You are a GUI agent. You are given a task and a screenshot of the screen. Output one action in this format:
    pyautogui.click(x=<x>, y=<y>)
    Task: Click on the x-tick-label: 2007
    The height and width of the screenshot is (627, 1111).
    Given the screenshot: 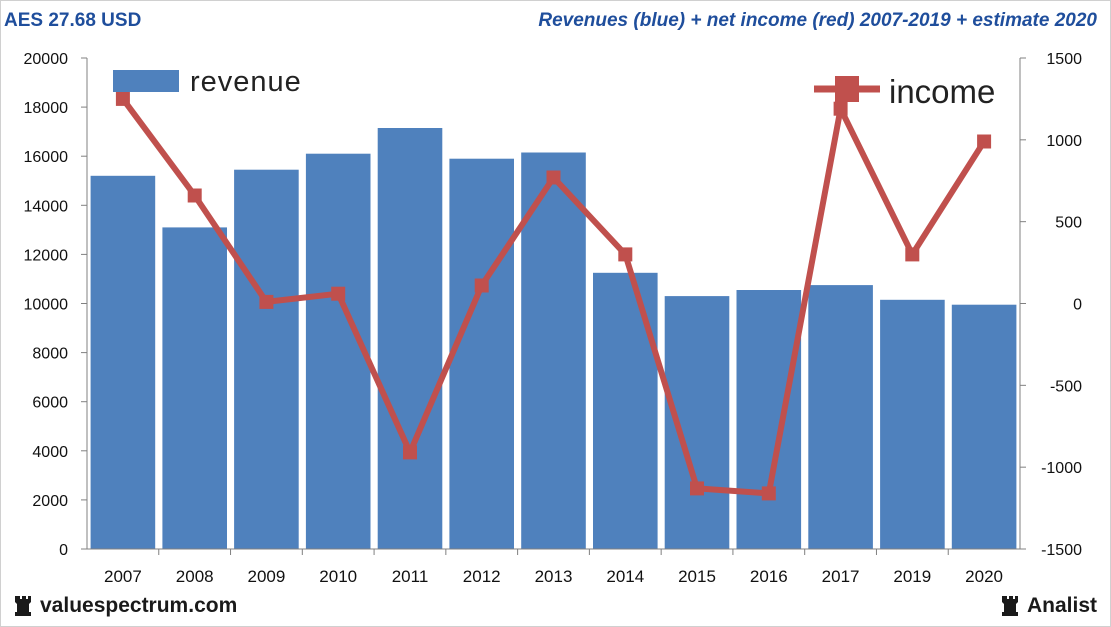 What is the action you would take?
    pyautogui.click(x=123, y=576)
    